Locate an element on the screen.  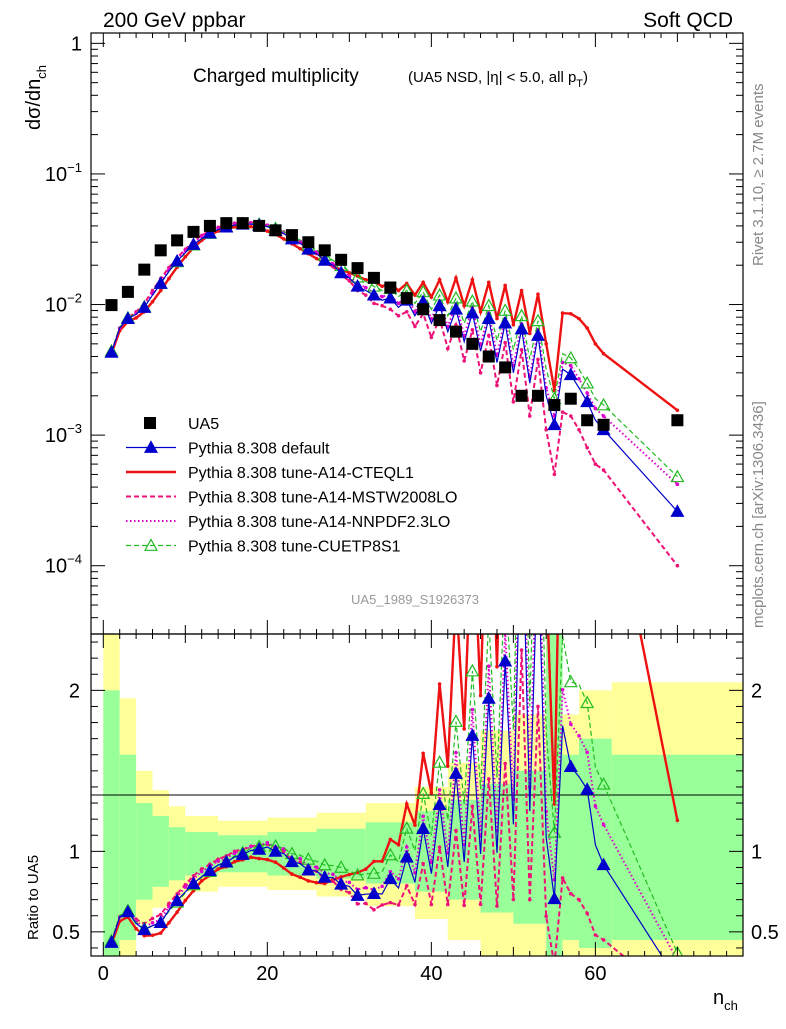
legend-marker-UA5 is located at coordinates (150, 423).